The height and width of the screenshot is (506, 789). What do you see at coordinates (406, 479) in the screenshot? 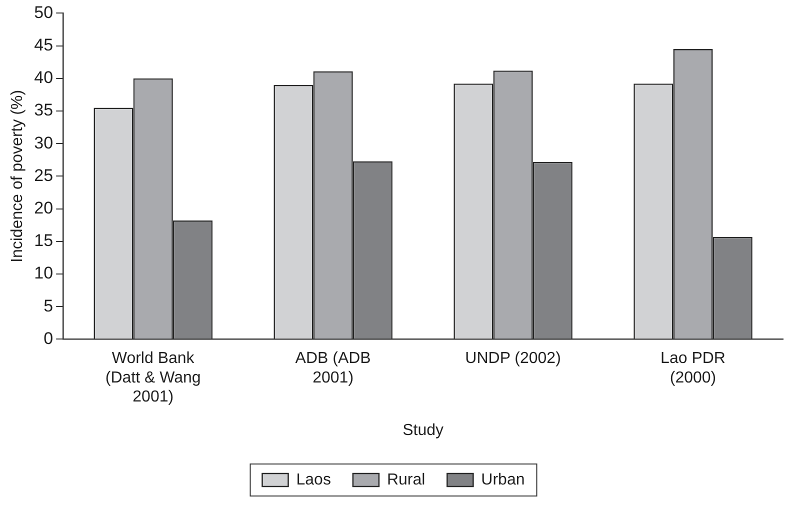
I see `legend-label: Rural` at bounding box center [406, 479].